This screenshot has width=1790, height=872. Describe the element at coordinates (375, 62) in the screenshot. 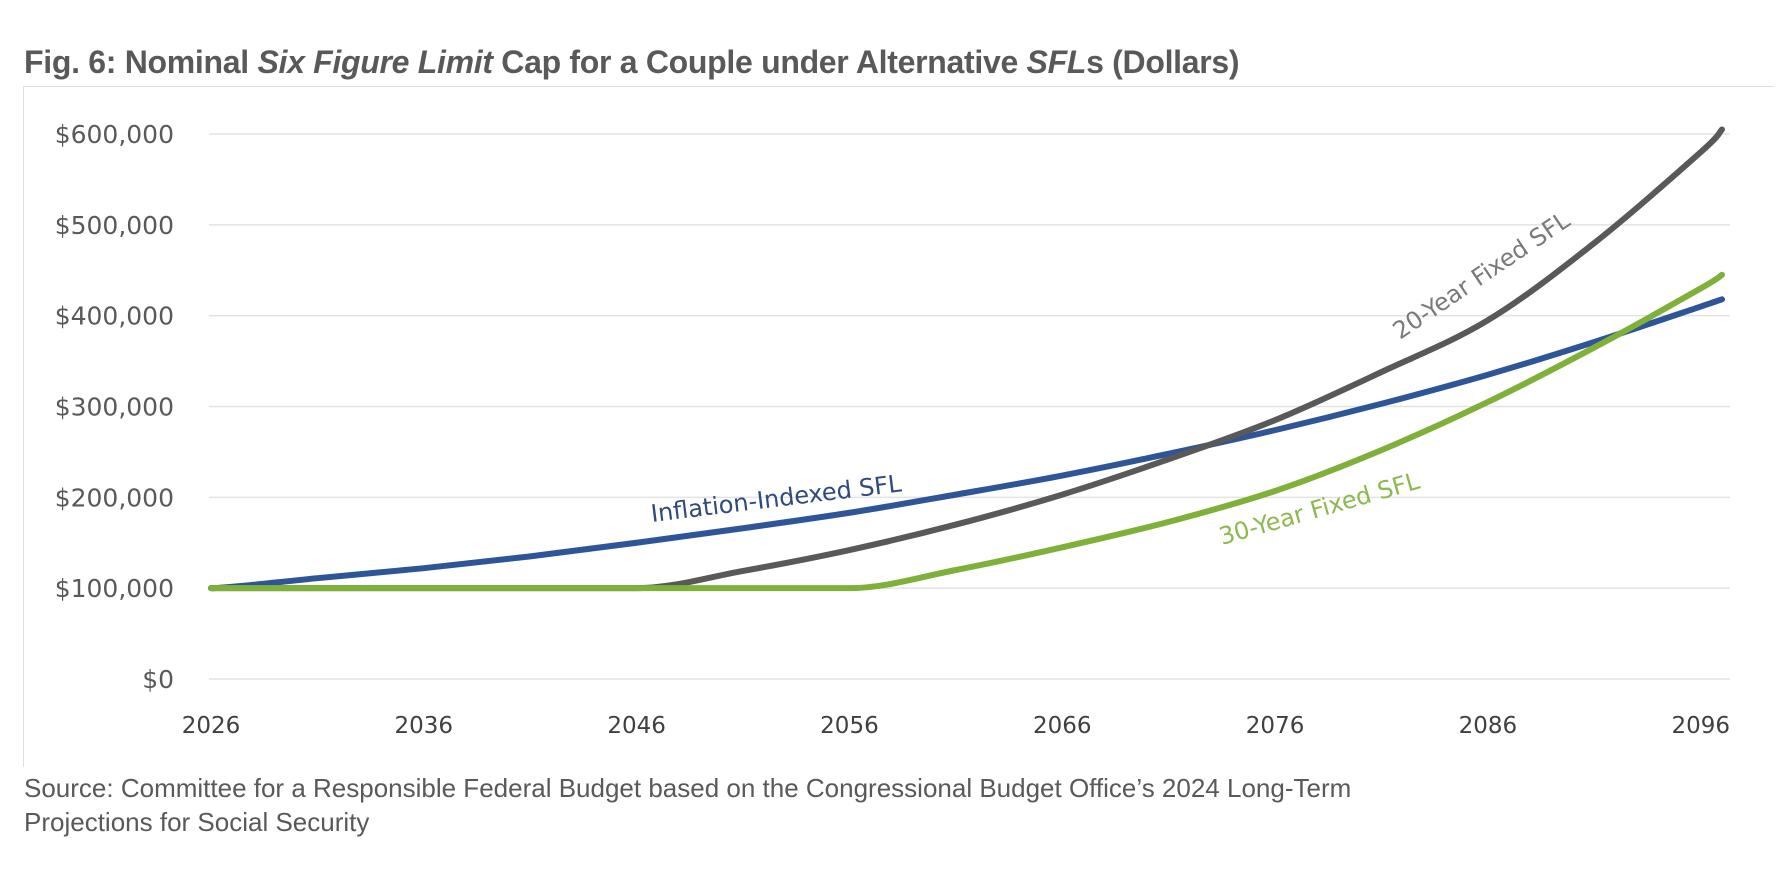

I see `title-italic-text: Six Figure Limit` at that location.